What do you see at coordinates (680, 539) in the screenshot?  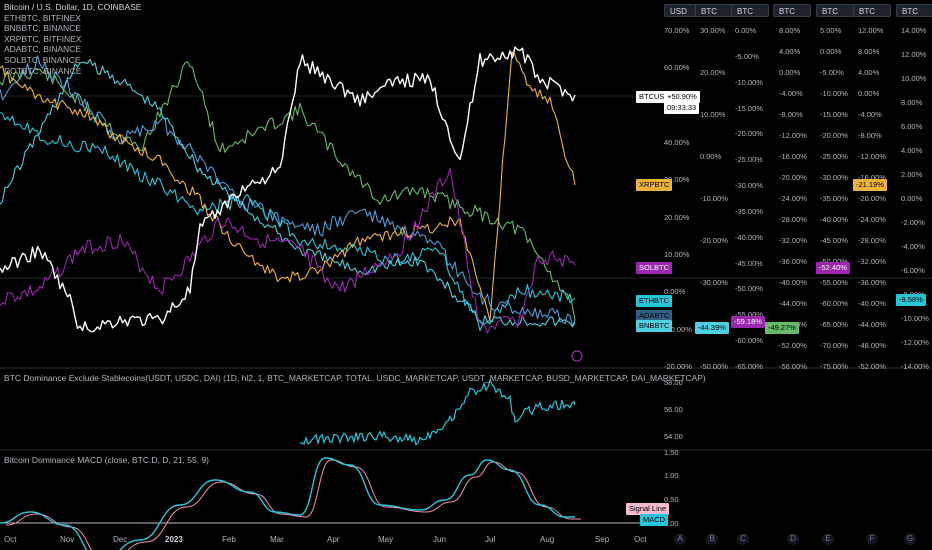 I see `scale-letter: A` at bounding box center [680, 539].